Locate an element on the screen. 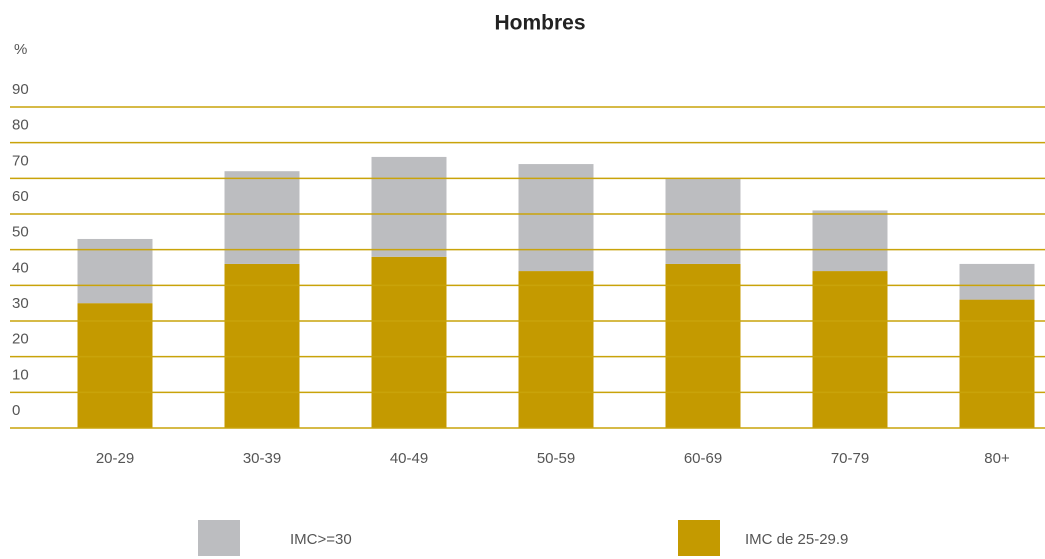  x-tick-label: 70-79 is located at coordinates (850, 458).